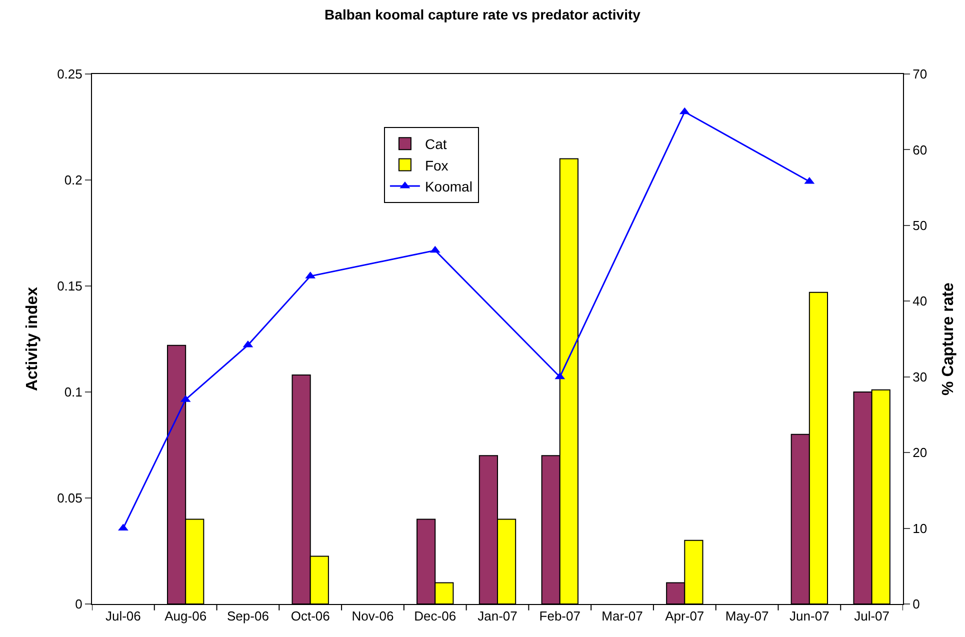  I want to click on x-tick-label: Jul-07, so click(872, 616).